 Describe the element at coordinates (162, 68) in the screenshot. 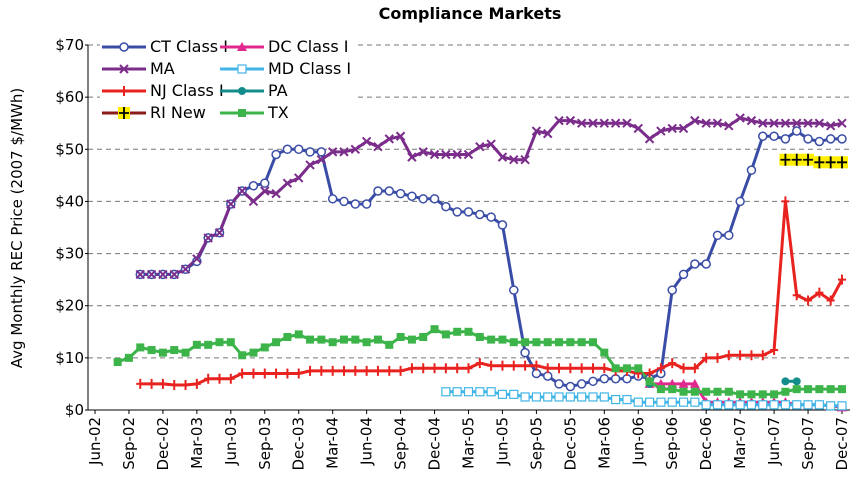

I see `legend-label: MA` at that location.